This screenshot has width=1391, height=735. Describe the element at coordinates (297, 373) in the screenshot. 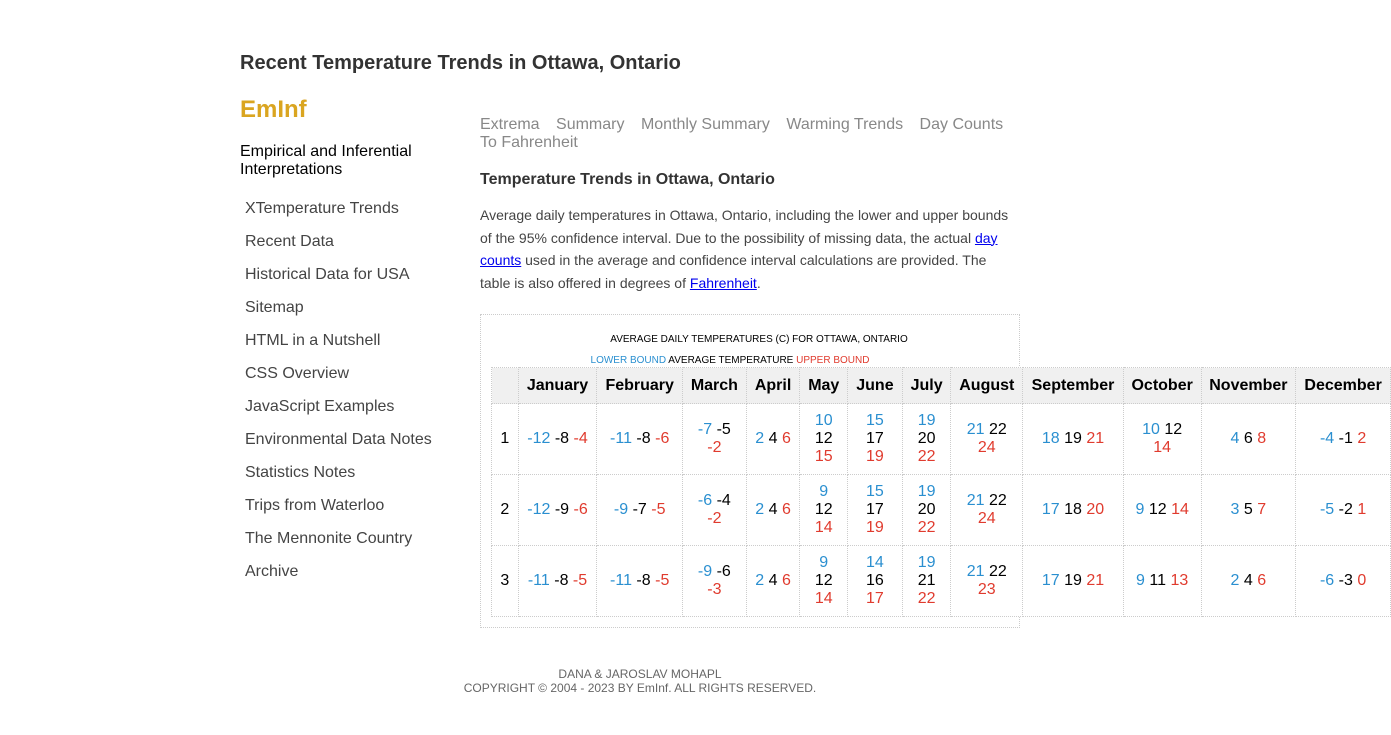

I see `sidebar-item-css-overview: CSS Overview` at that location.